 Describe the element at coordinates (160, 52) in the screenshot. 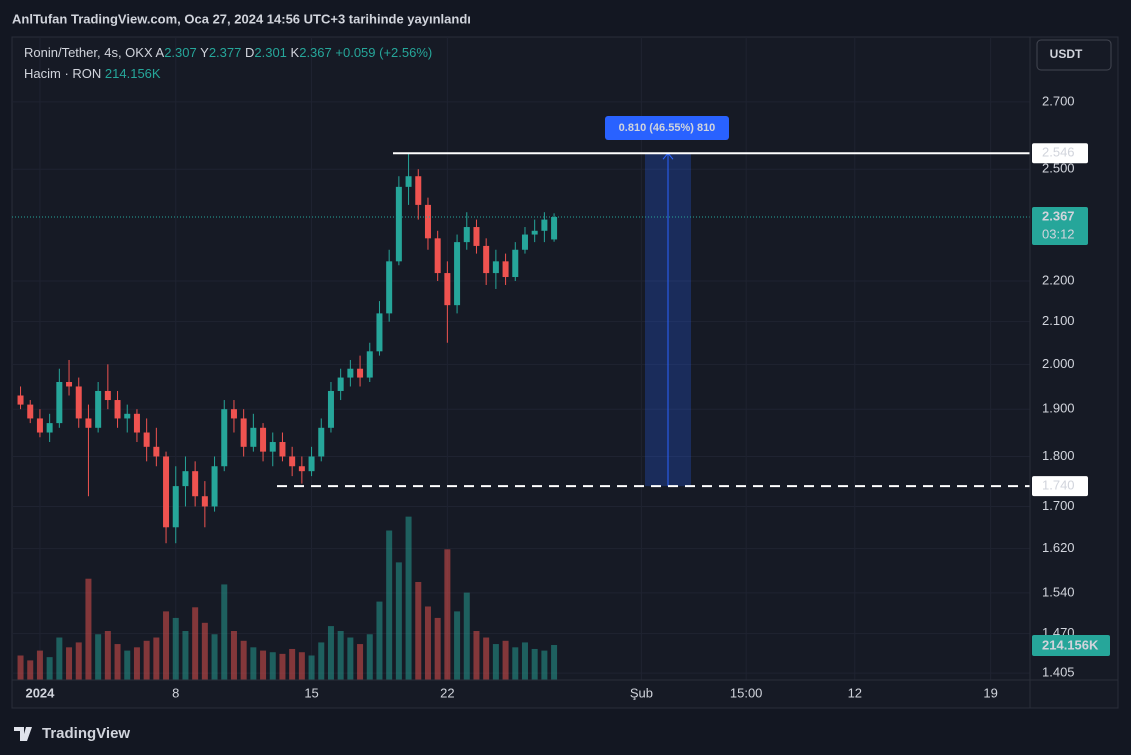

I see `ohlc-key: A` at that location.